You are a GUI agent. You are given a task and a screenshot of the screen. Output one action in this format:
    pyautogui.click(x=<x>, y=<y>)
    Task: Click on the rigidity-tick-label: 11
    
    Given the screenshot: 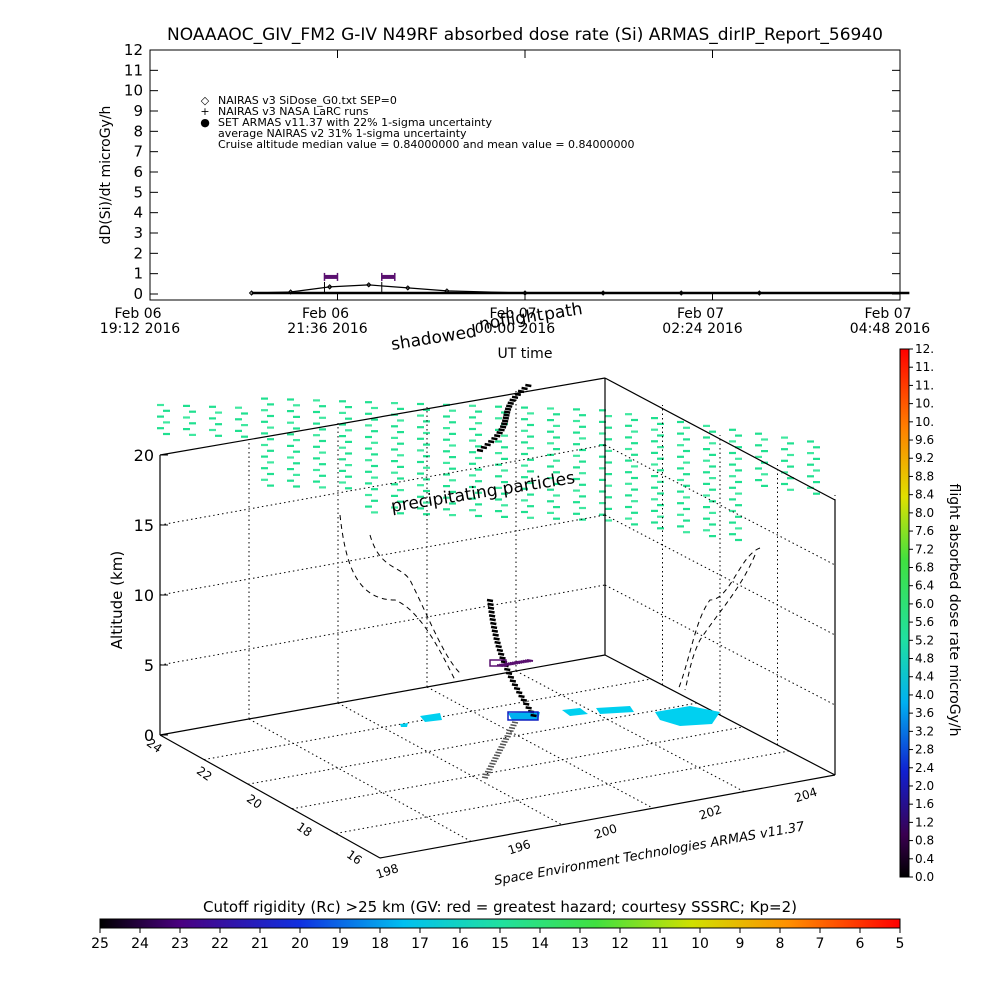 What is the action you would take?
    pyautogui.click(x=660, y=944)
    